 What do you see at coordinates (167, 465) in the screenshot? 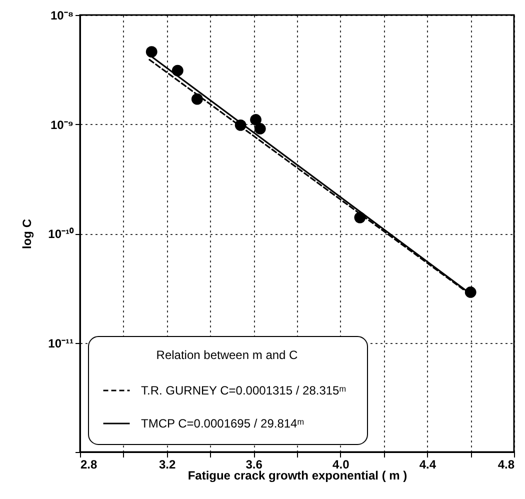
I see `x-tick-label: 3.2` at bounding box center [167, 465].